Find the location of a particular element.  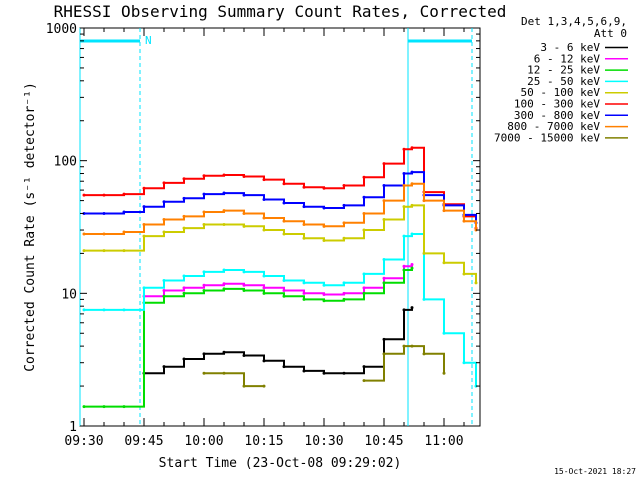

legend-label: 7000 - 15000 keV is located at coordinates (547, 137).